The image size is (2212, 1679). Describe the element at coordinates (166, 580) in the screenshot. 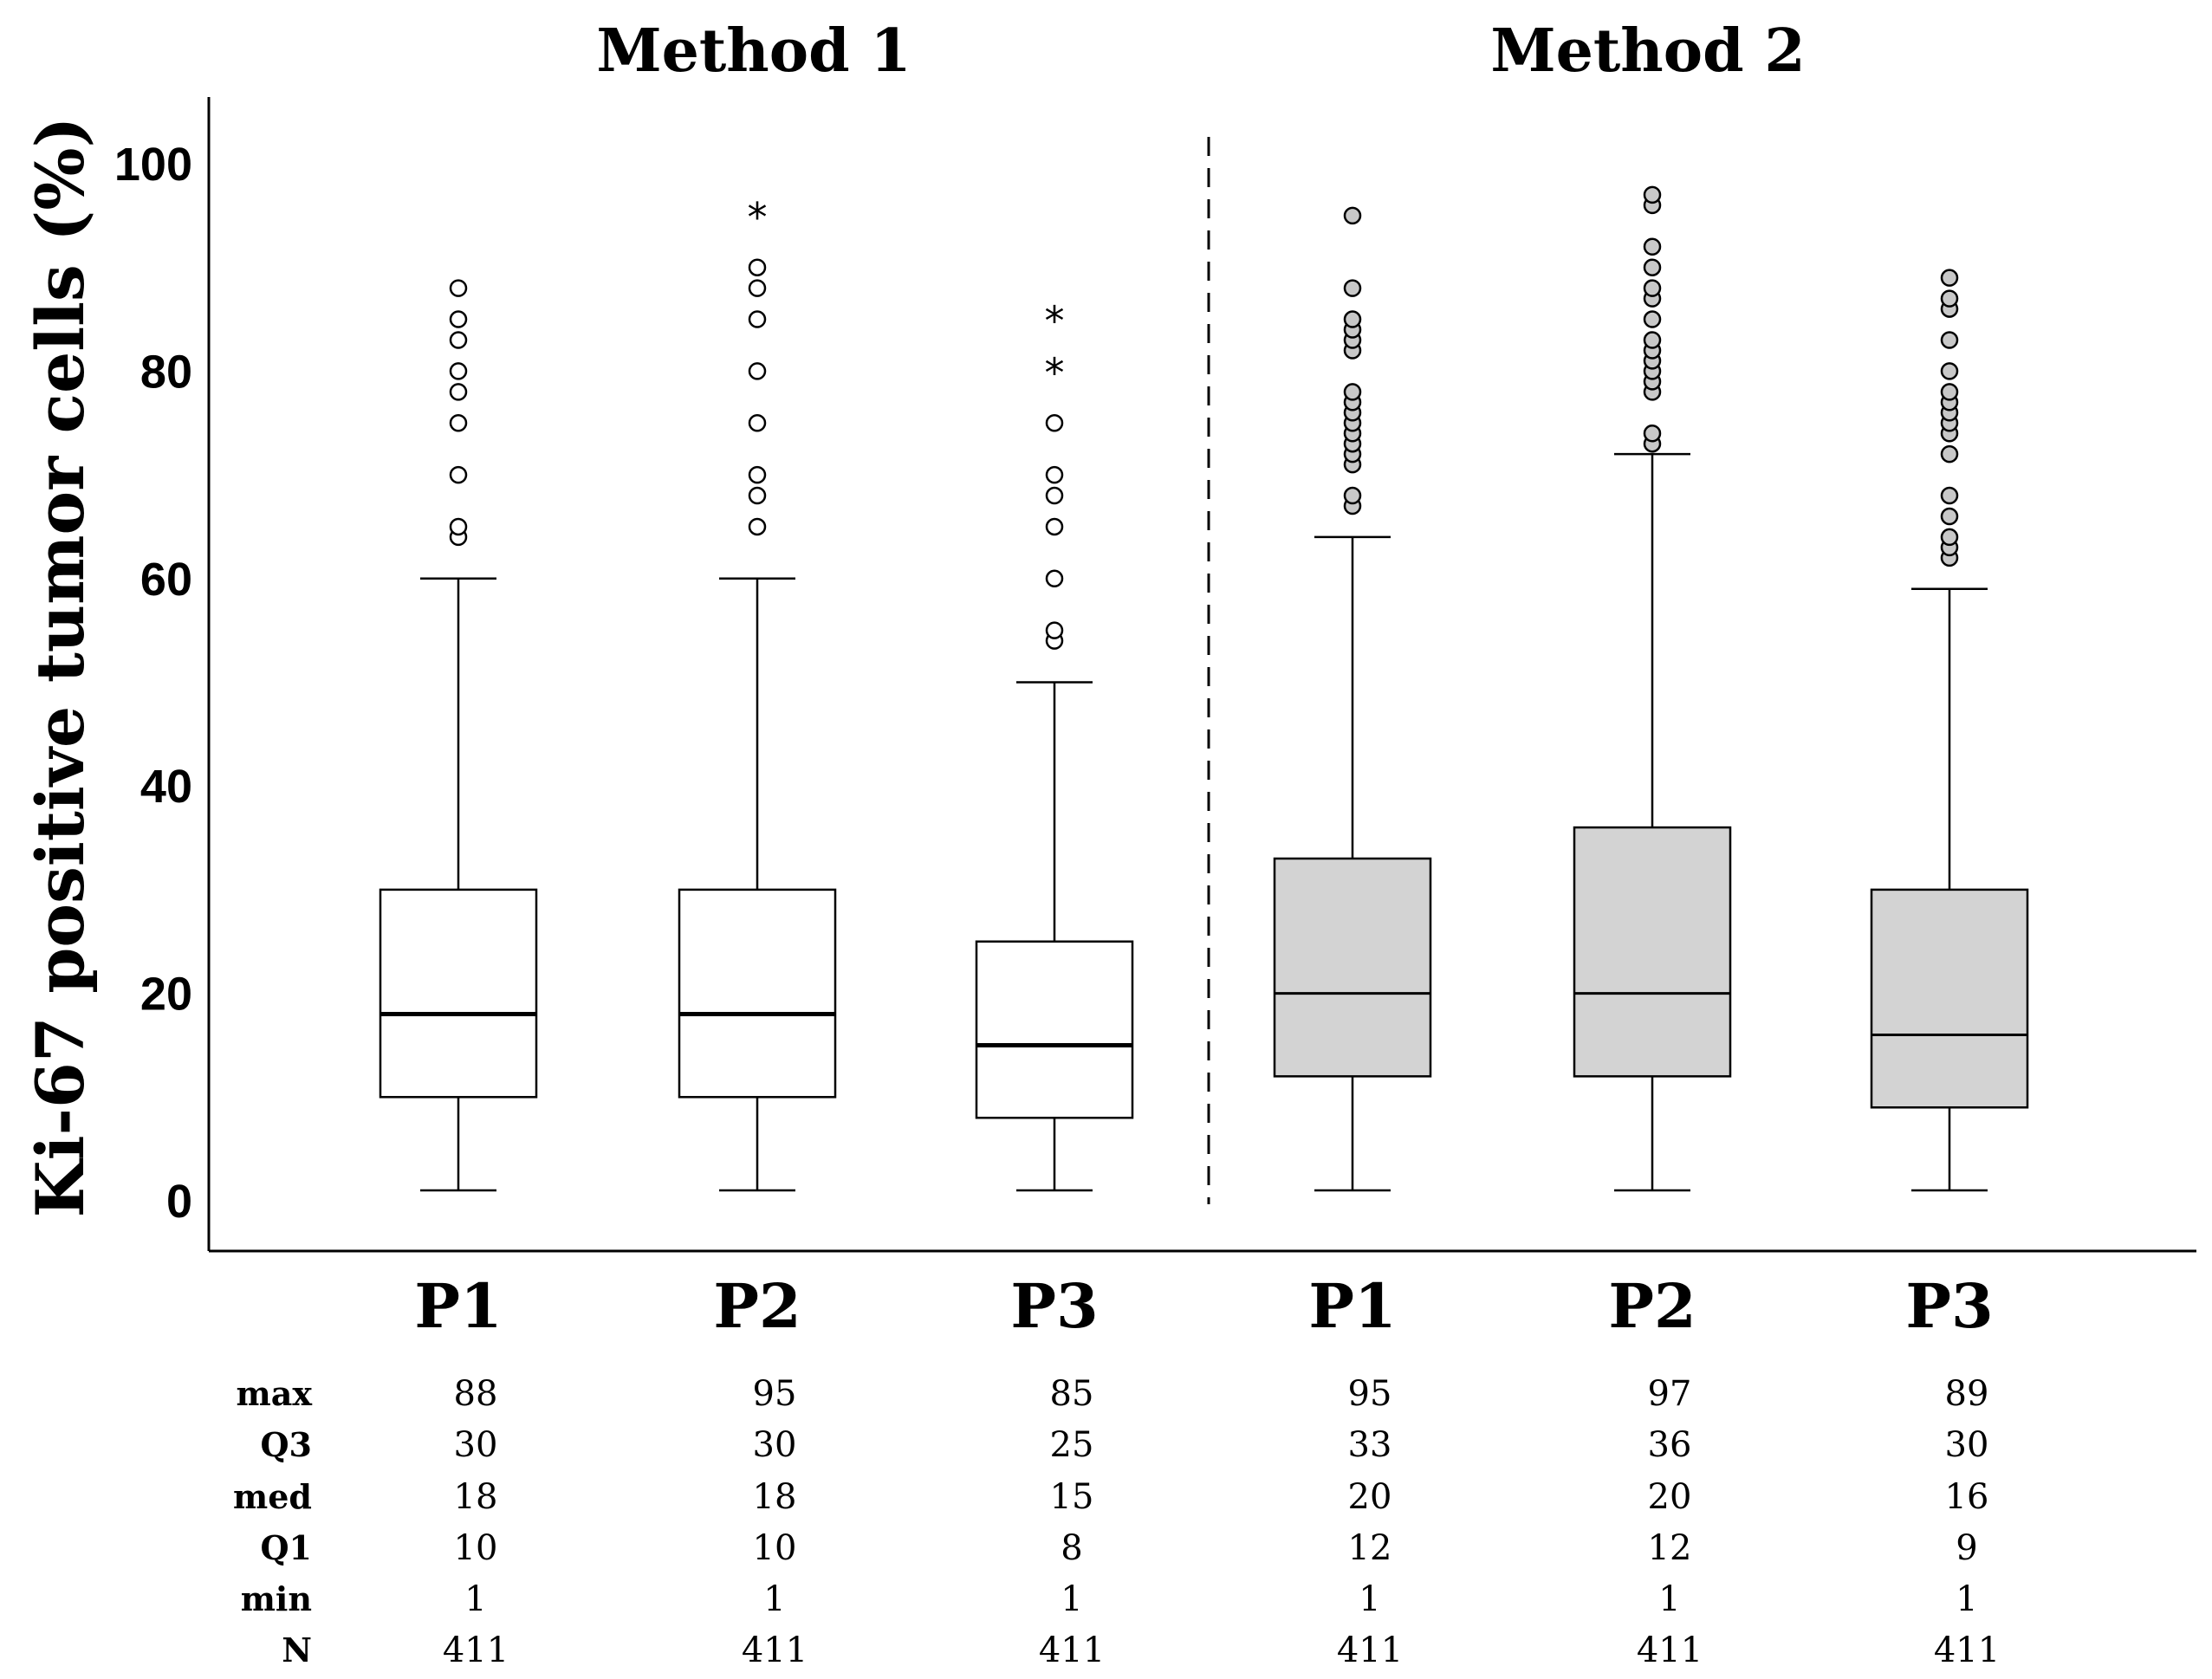

I see `y-tick-label: 60` at that location.